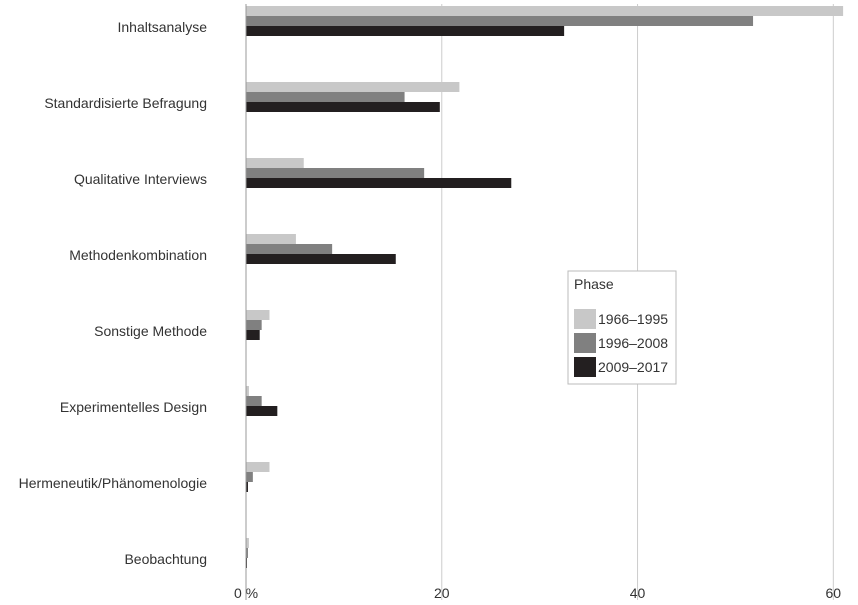 The height and width of the screenshot is (605, 858). I want to click on category-label: Sonstige Methode, so click(150, 331).